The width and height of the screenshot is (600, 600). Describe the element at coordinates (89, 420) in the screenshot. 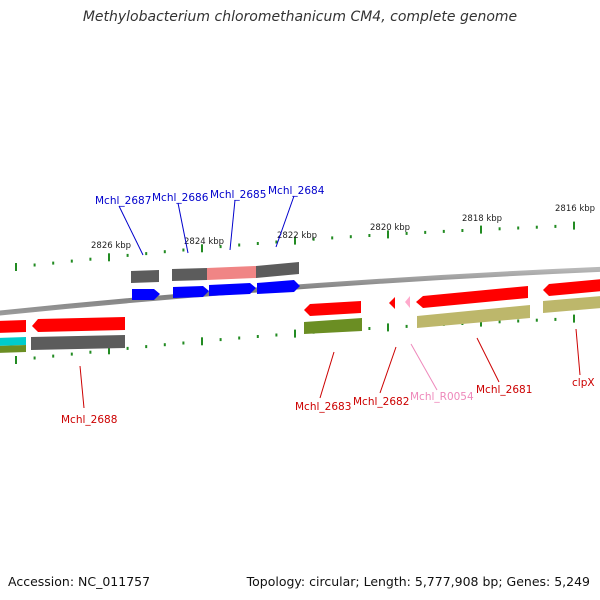

I see `gene-label-mchl-2688: Mchl_2688` at that location.